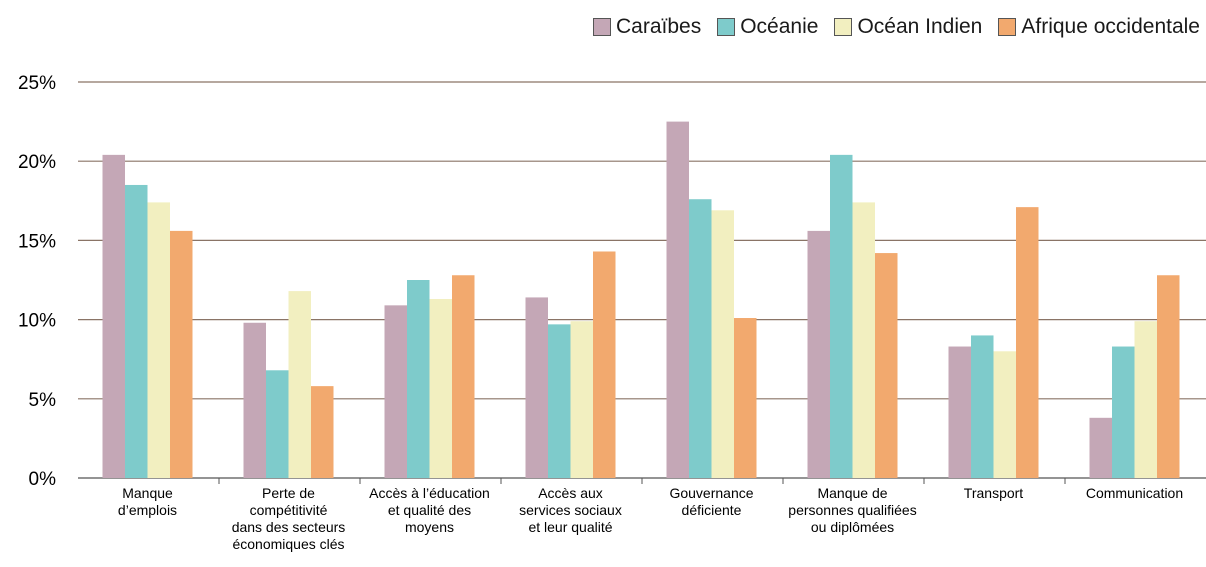 The height and width of the screenshot is (567, 1206). Describe the element at coordinates (37, 321) in the screenshot. I see `y-tick-label: 10%` at that location.